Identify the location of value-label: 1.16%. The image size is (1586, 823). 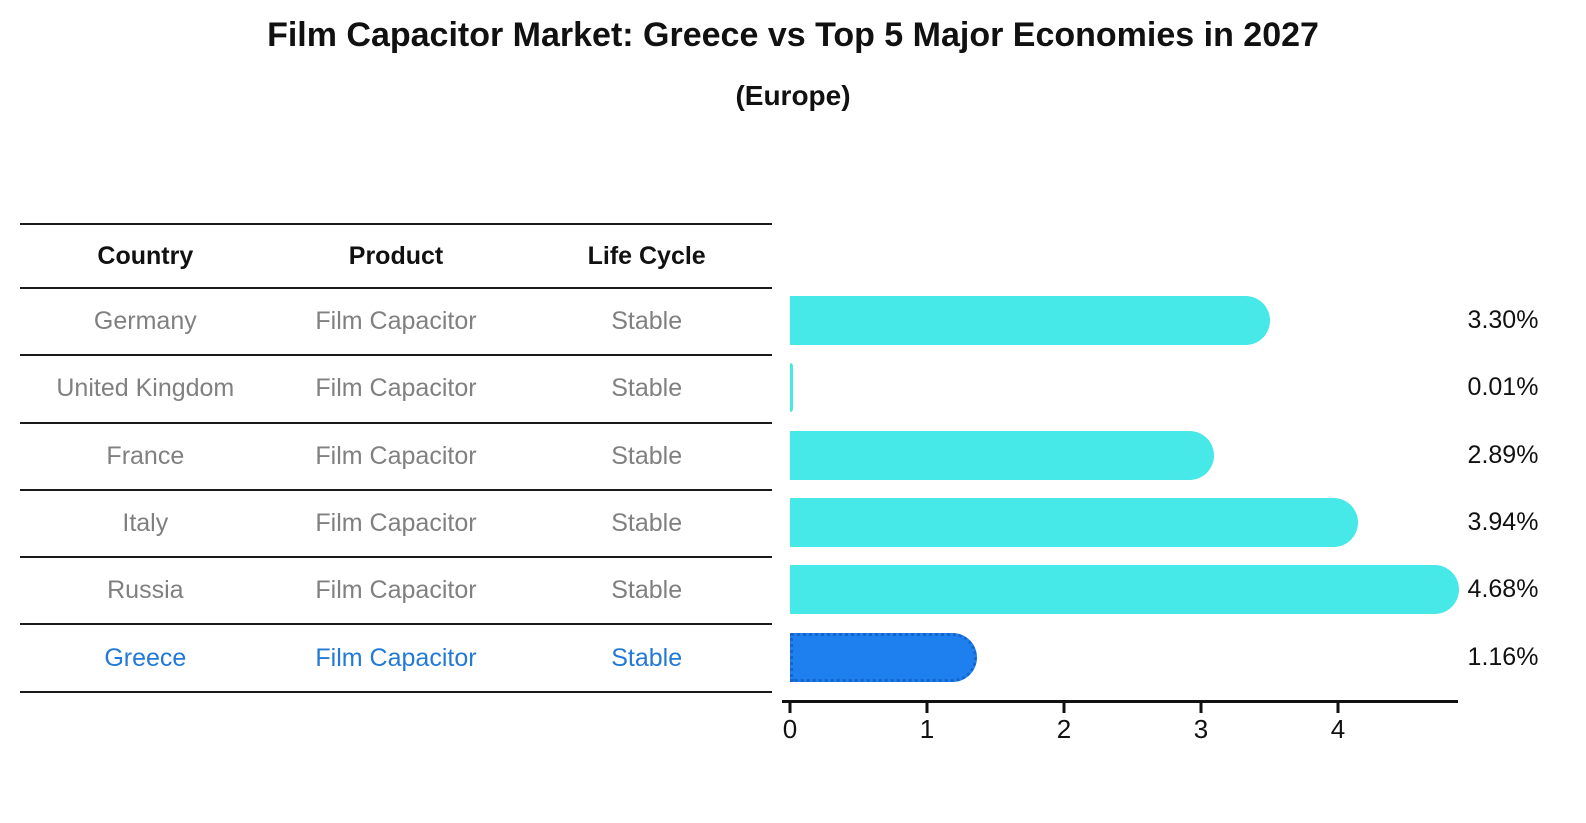
(1503, 656).